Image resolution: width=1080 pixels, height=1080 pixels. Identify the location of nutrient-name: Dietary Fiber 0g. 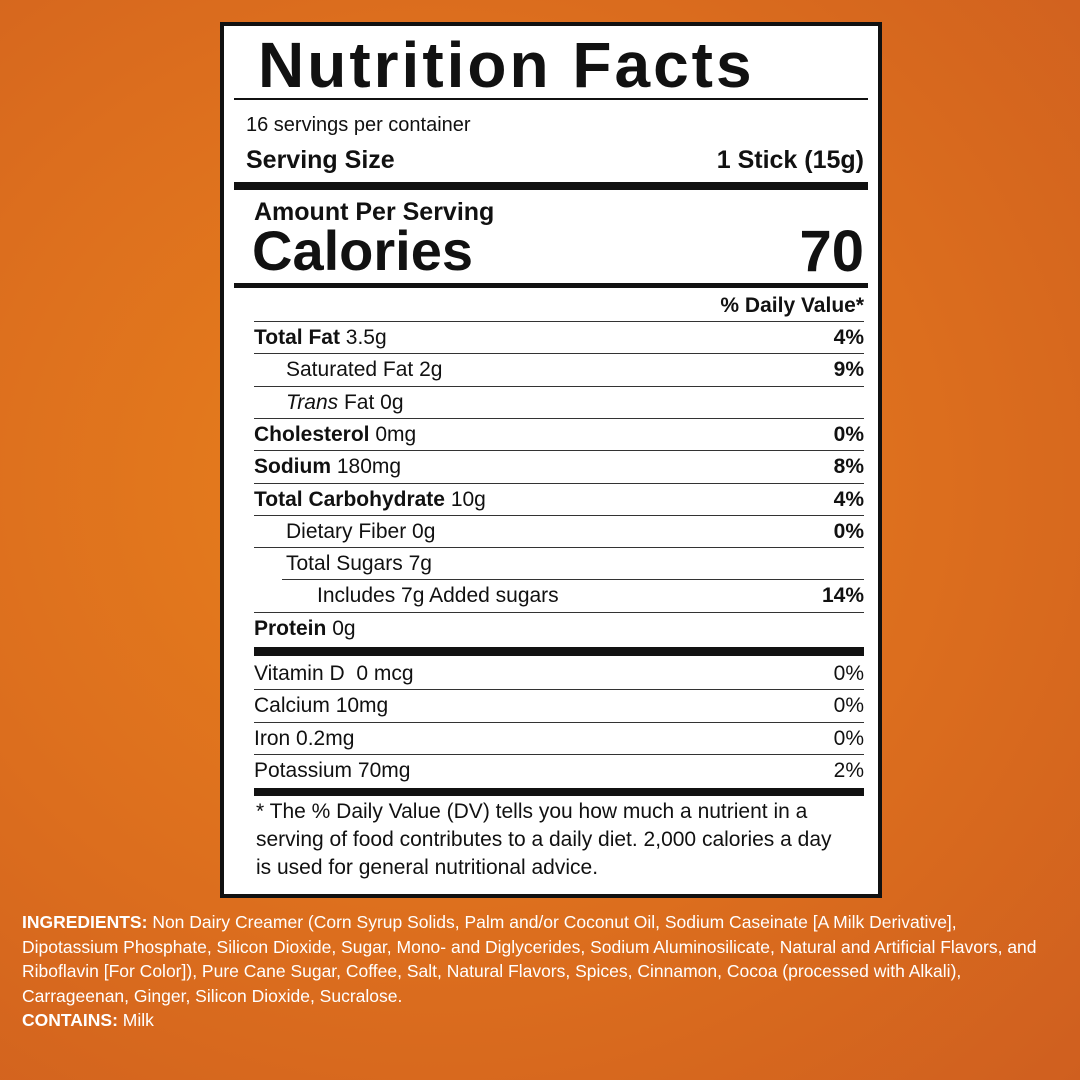
(344, 531).